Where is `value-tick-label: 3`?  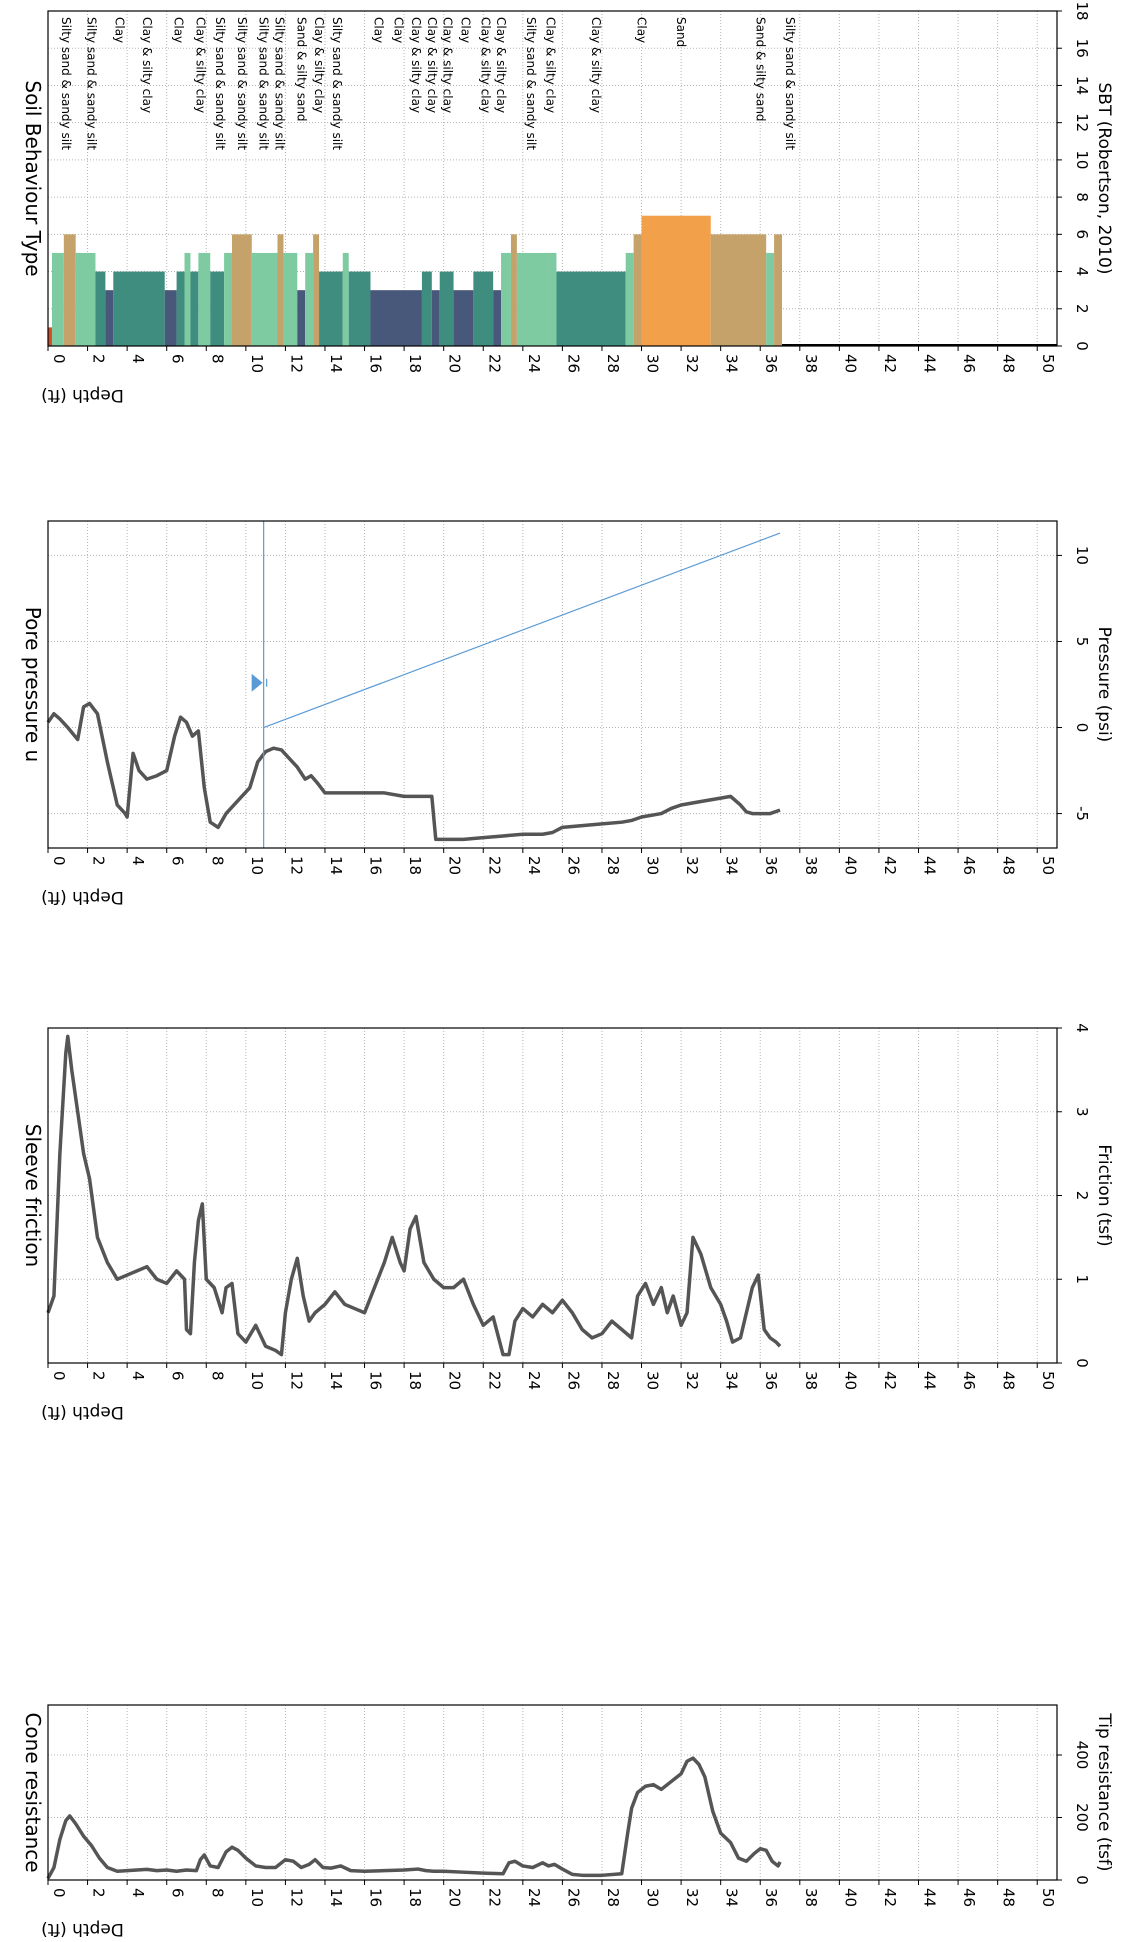
value-tick-label: 3 is located at coordinates (1082, 1112).